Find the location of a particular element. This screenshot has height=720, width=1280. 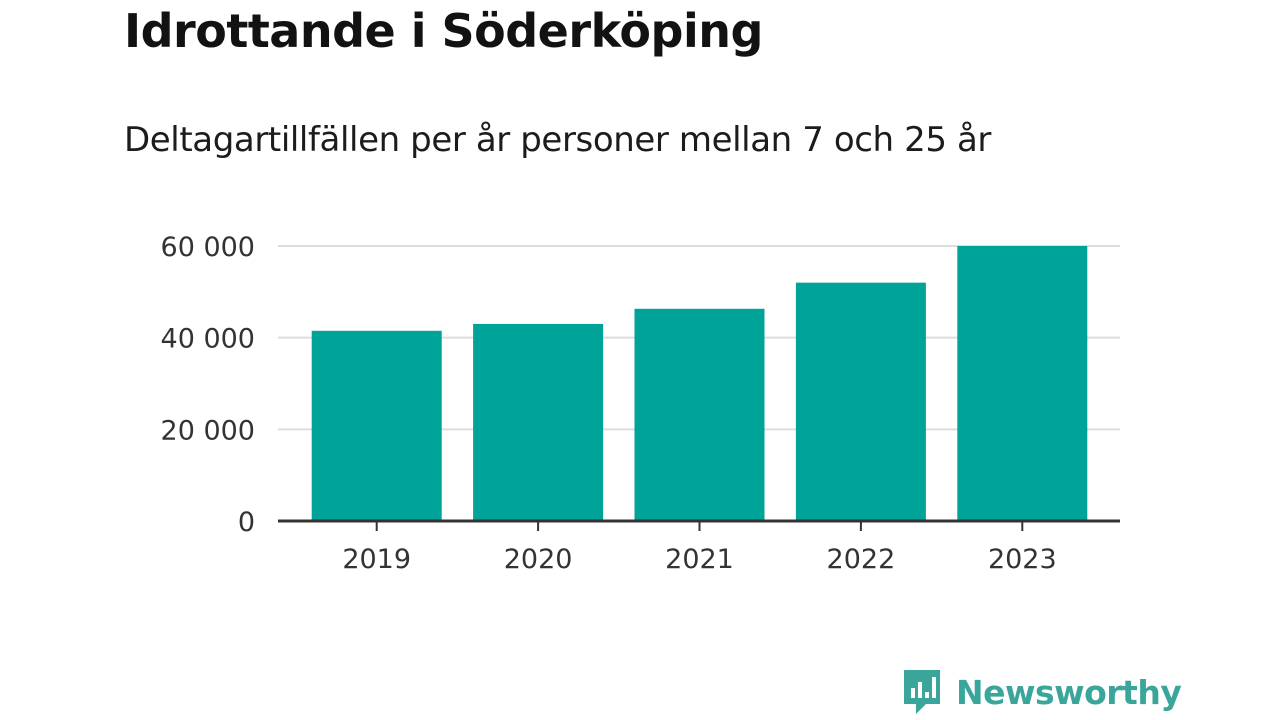

brand-name: Newsworthy is located at coordinates (1069, 692).